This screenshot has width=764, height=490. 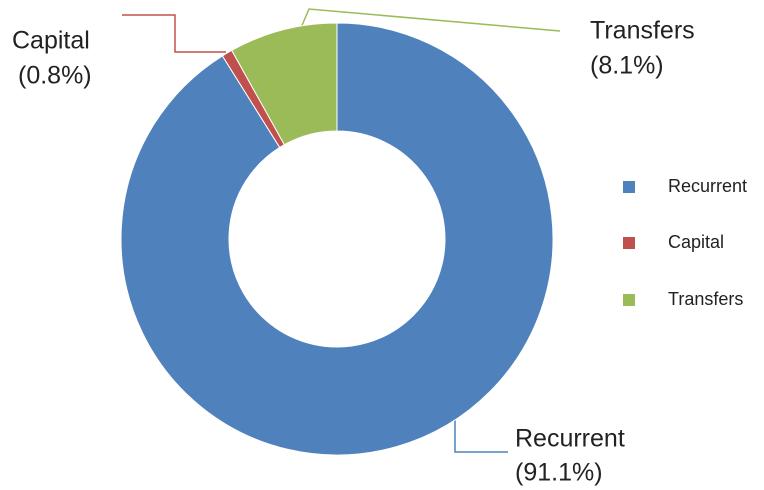 I want to click on slice-value-label: (0.8%), so click(x=55, y=76).